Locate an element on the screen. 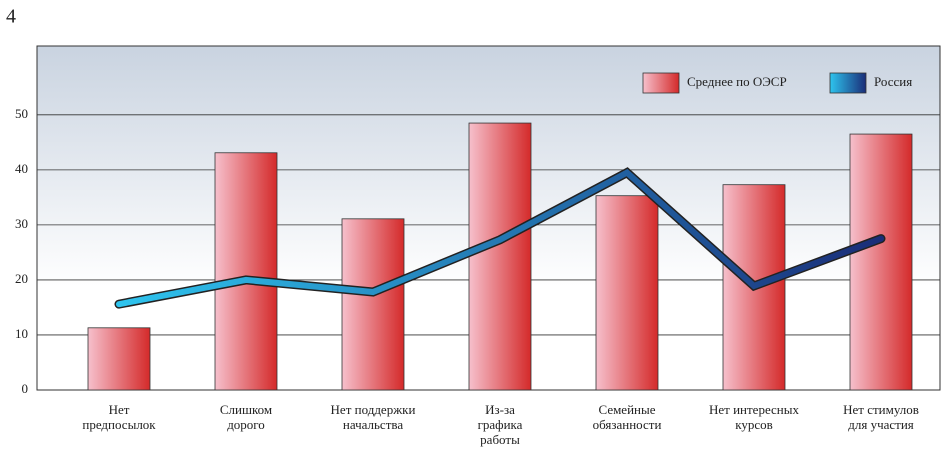 Image resolution: width=949 pixels, height=456 pixels. x-tick-label: Нет интересных курсов is located at coordinates (753, 417).